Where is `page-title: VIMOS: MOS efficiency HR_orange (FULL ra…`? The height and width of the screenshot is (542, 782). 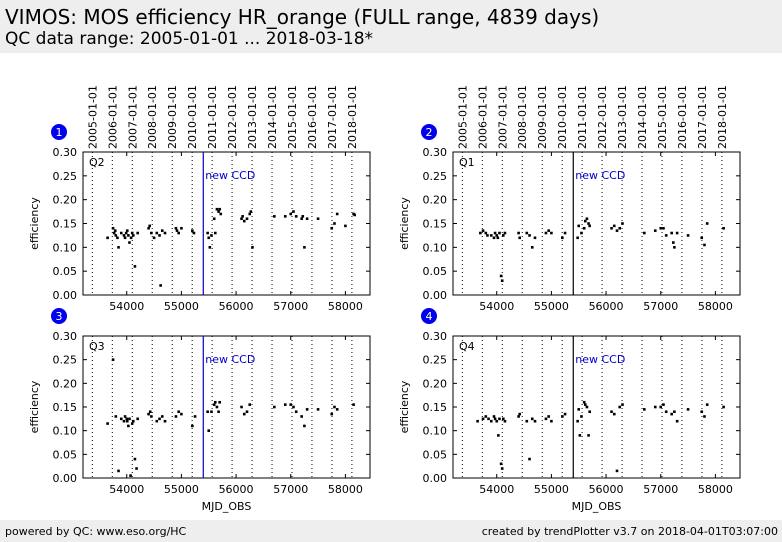
page-title: VIMOS: MOS efficiency HR_orange (FULL ra… is located at coordinates (302, 17).